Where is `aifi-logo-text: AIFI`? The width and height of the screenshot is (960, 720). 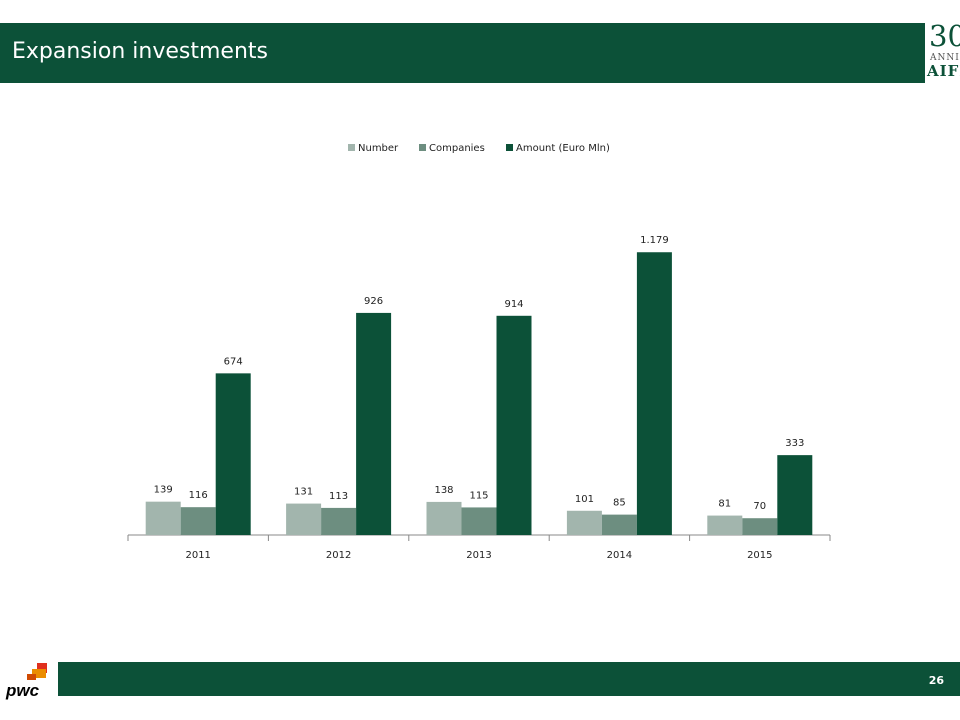
aifi-logo-text: AIFI is located at coordinates (943, 71).